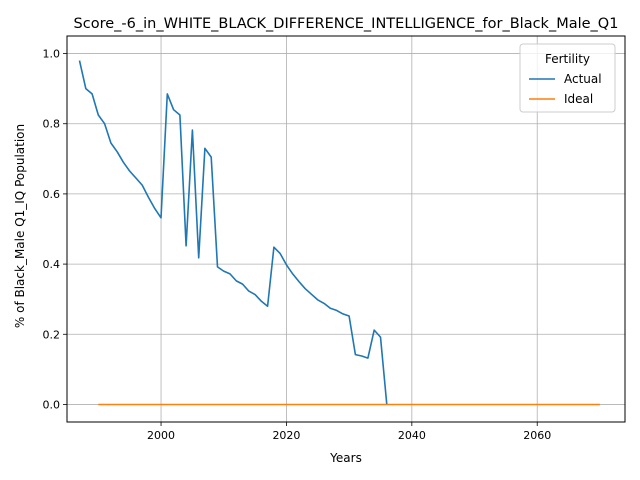 This screenshot has height=480, width=640. Describe the element at coordinates (52, 194) in the screenshot. I see `y-tick-label: 0.6` at that location.